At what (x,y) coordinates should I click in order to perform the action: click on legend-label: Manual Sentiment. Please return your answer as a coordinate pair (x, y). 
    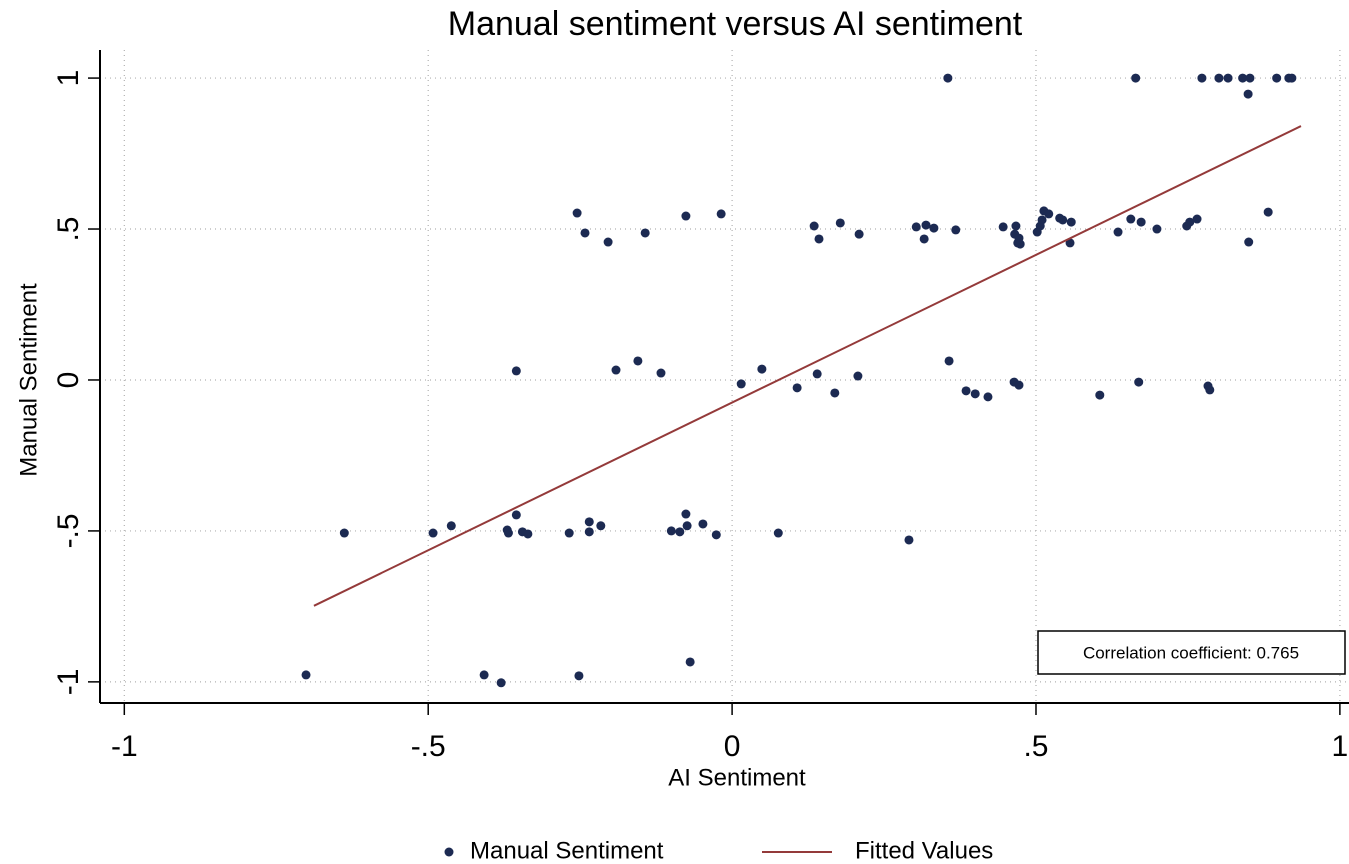
    Looking at the image, I should click on (567, 850).